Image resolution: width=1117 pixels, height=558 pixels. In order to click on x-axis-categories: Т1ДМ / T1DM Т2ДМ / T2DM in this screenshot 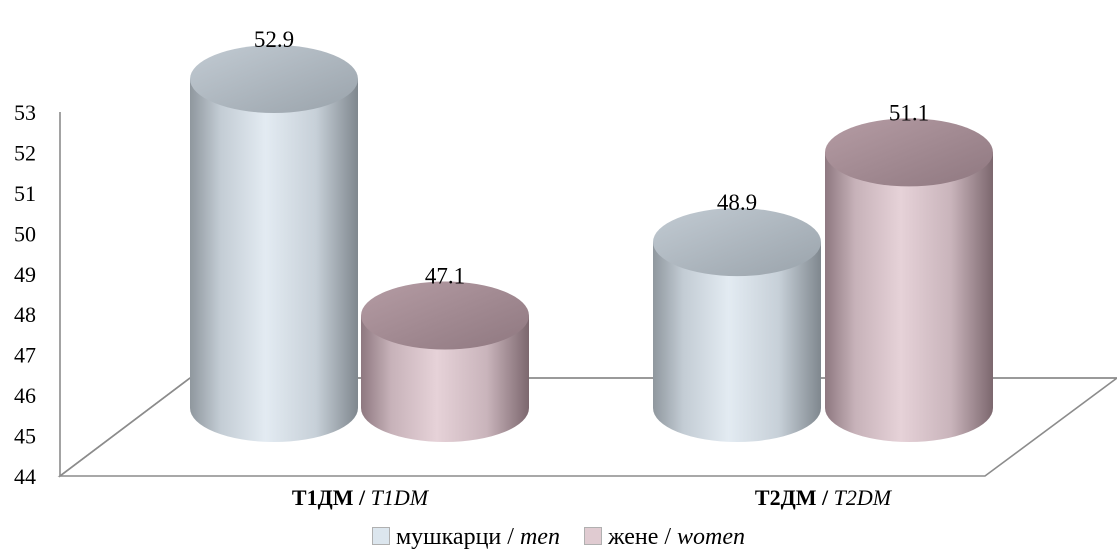, I will do `click(592, 497)`.